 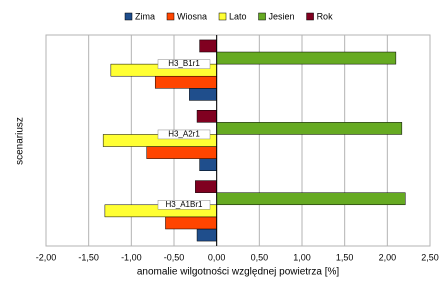 I want to click on x-tick-label: 1,00, so click(x=302, y=257).